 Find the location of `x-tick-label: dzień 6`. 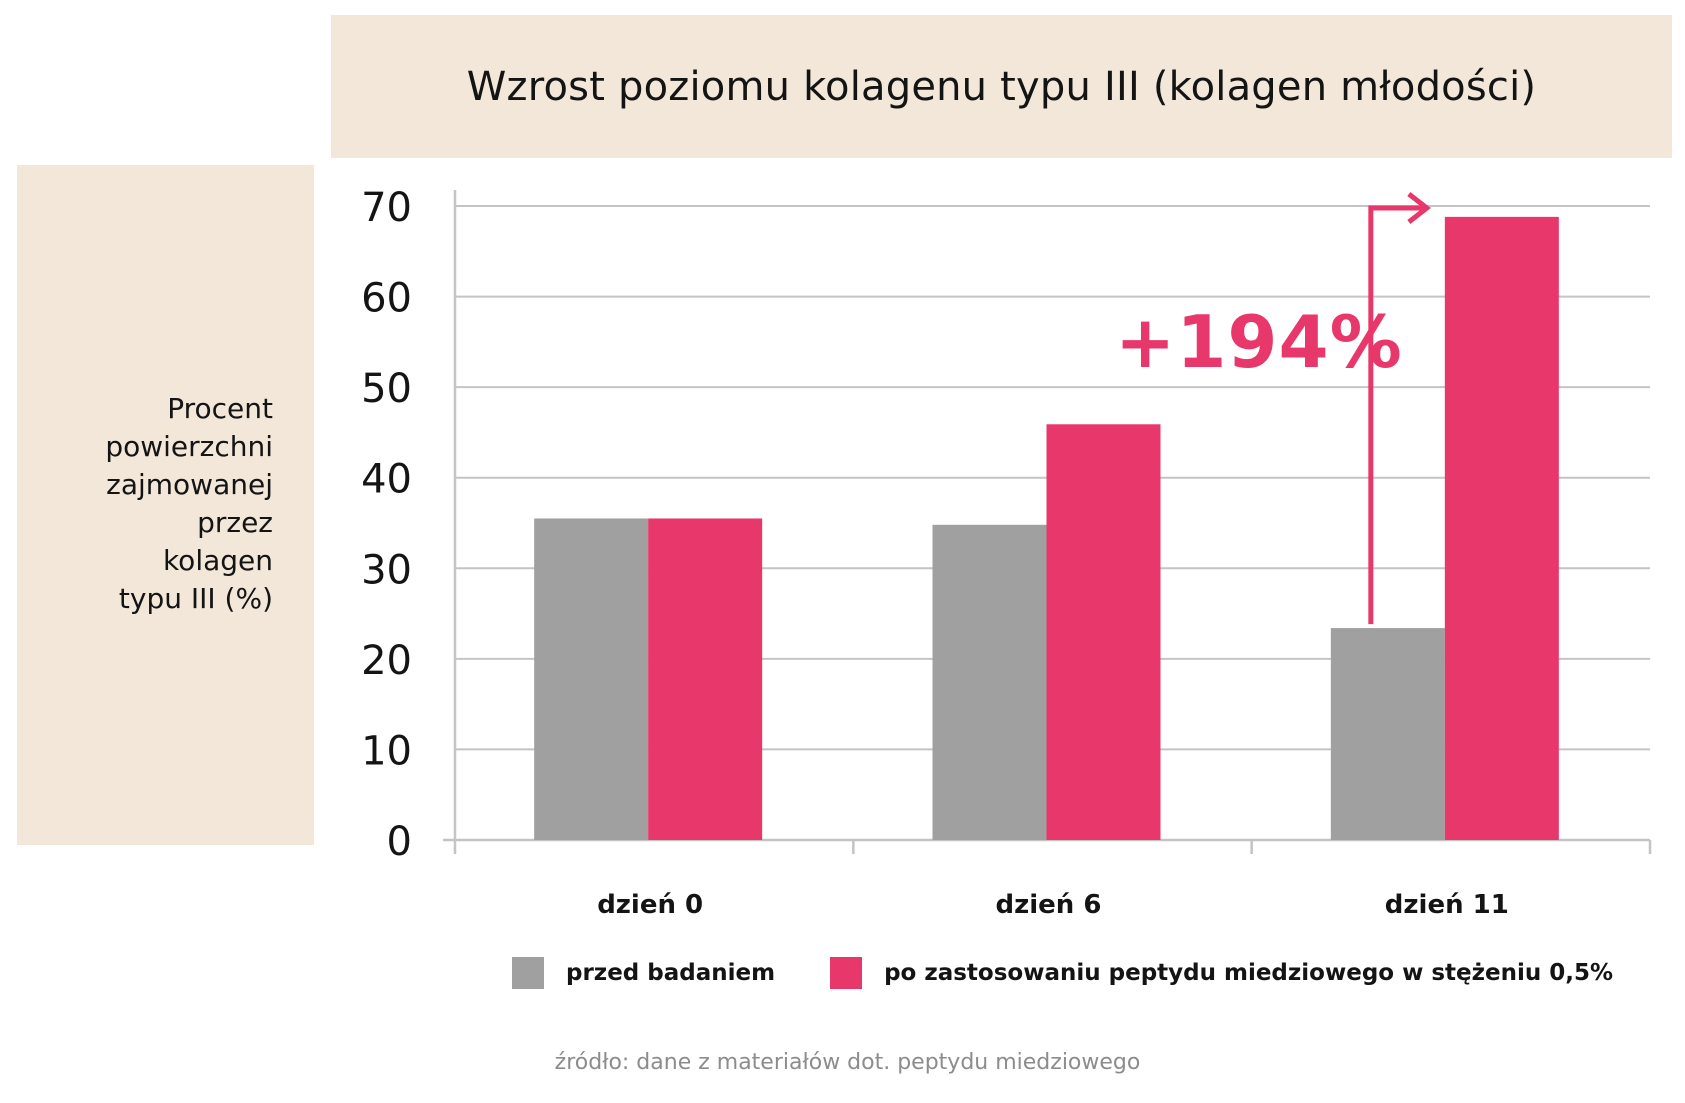

x-tick-label: dzień 6 is located at coordinates (1049, 905).